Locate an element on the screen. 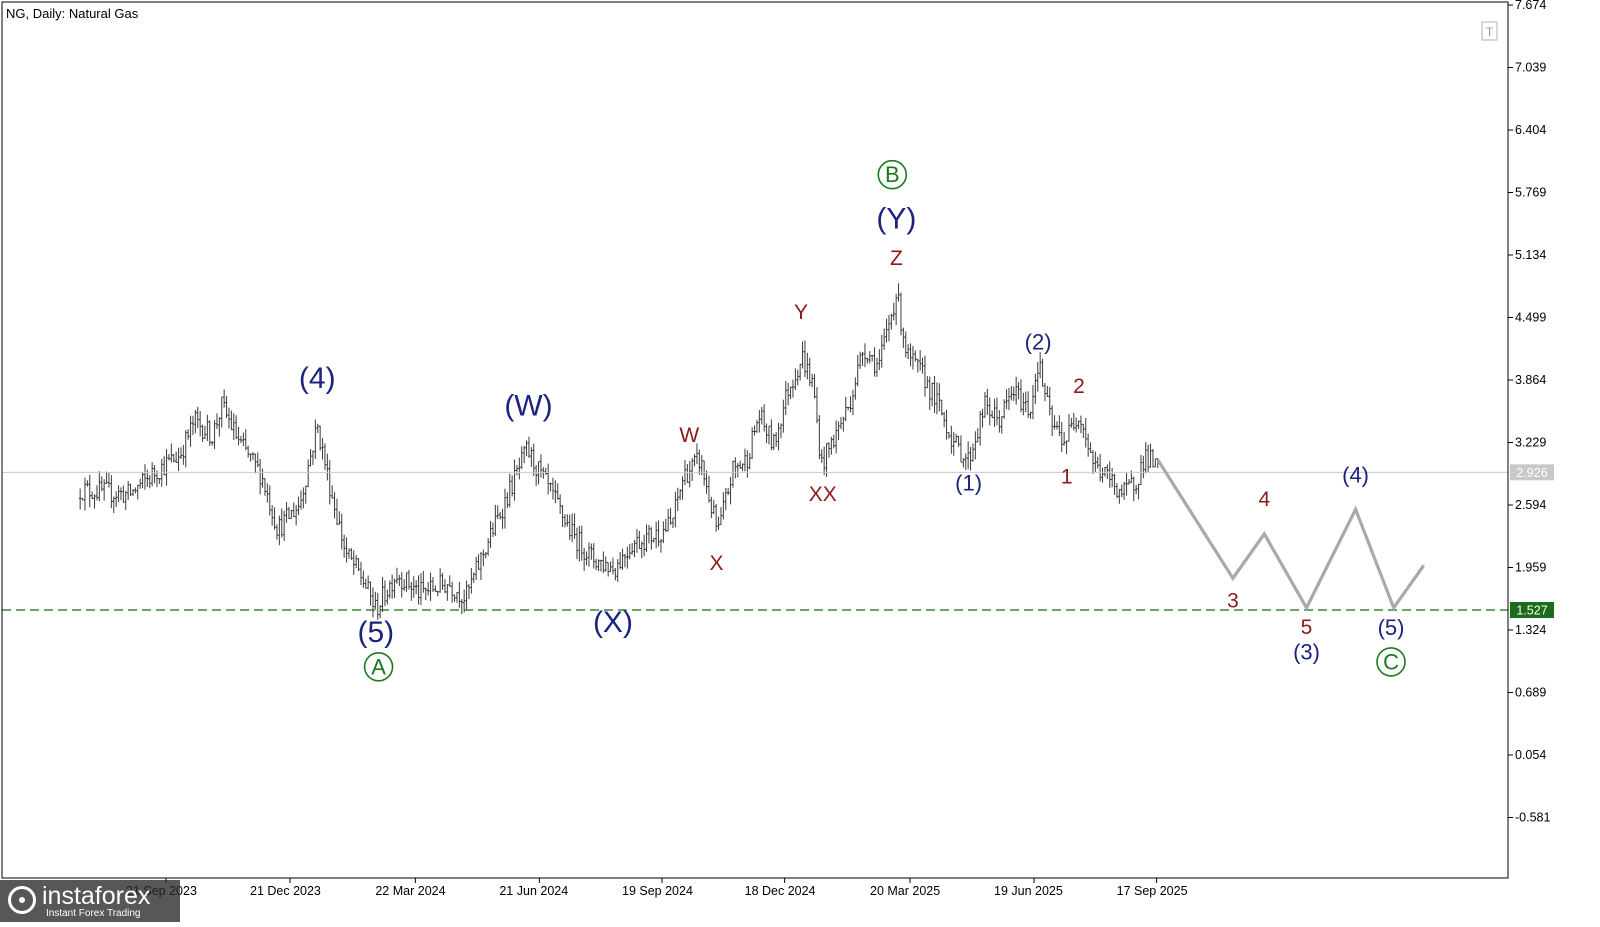 The width and height of the screenshot is (1600, 927). wave-label-circled-c: C is located at coordinates (1391, 662).